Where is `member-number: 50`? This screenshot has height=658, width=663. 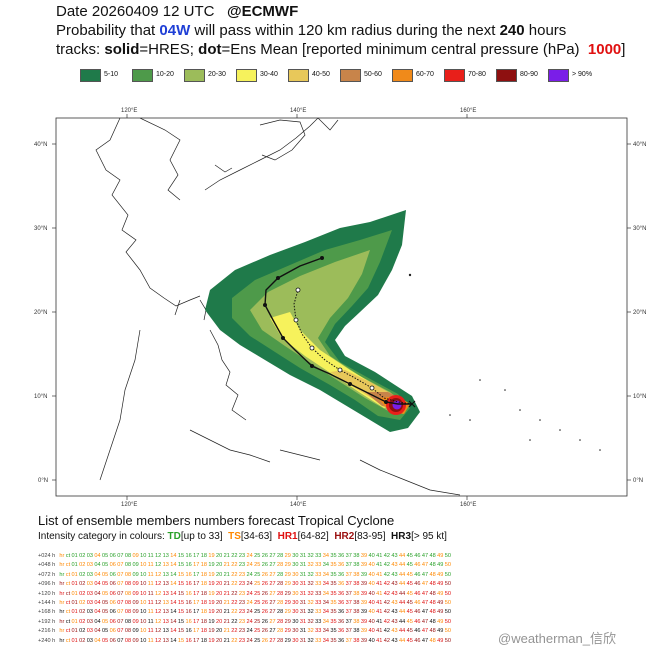
member-number: 50 is located at coordinates (447, 612).